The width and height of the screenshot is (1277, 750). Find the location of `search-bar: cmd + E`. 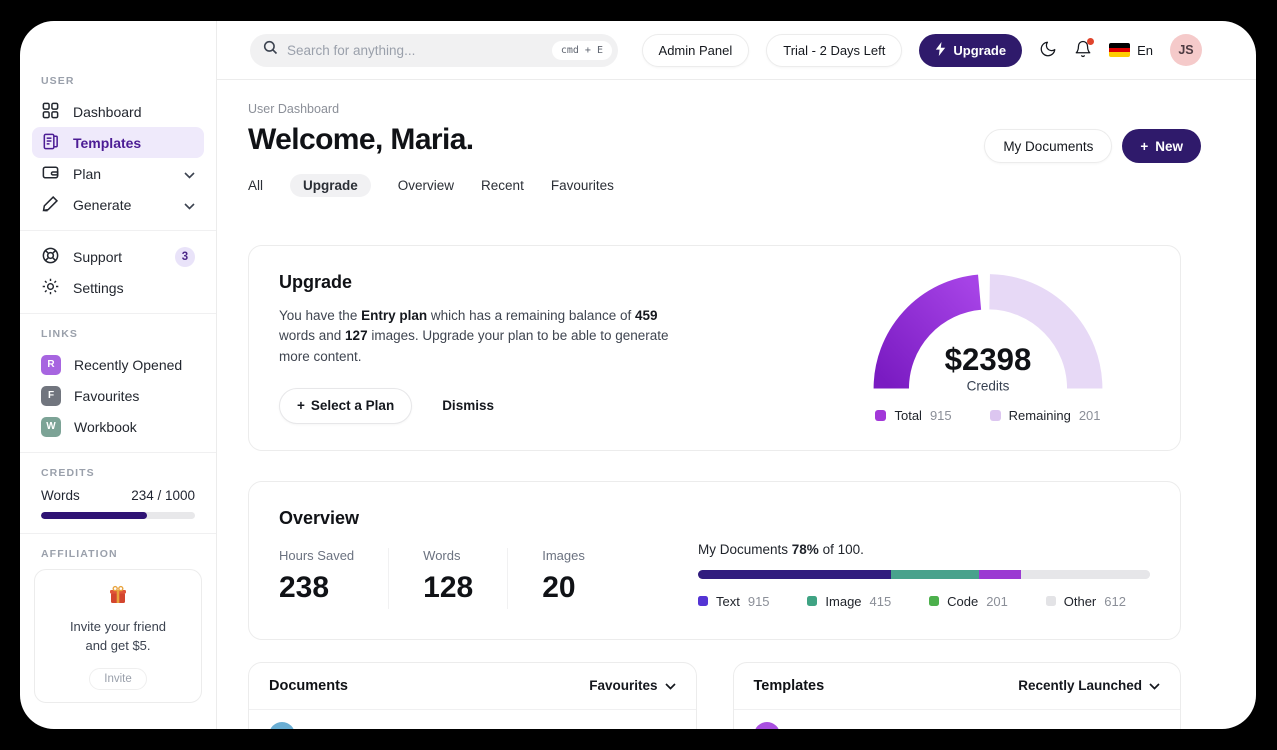

search-bar: cmd + E is located at coordinates (434, 50).